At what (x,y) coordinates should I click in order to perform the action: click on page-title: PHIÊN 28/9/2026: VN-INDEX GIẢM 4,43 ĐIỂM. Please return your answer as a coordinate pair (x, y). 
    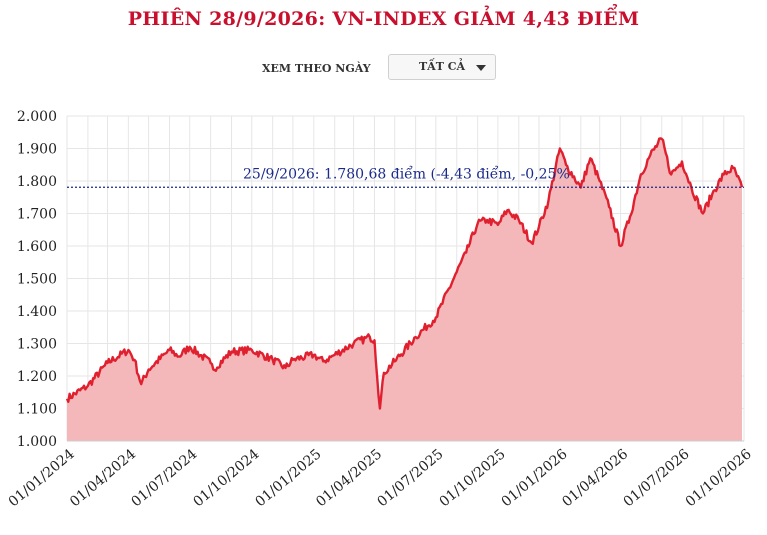
    Looking at the image, I should click on (383, 19).